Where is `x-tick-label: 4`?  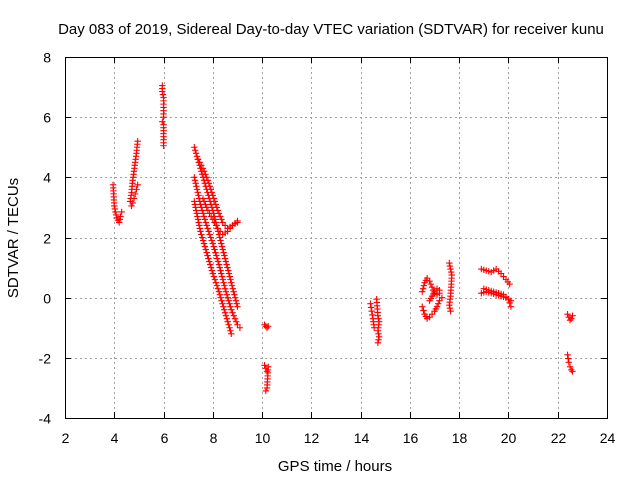
x-tick-label: 4 is located at coordinates (115, 438).